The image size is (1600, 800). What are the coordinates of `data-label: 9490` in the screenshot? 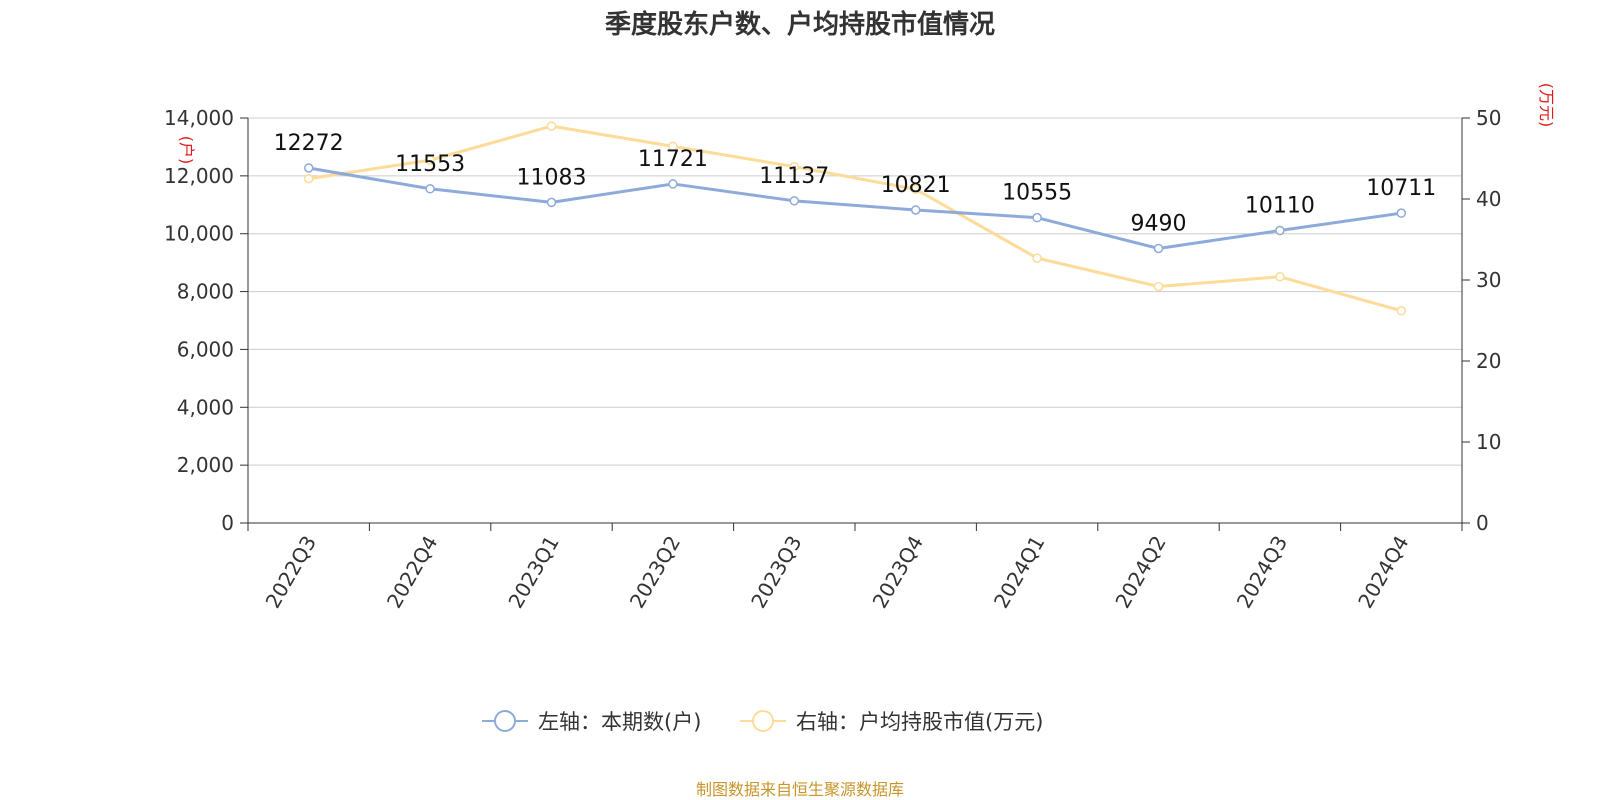 It's located at (1159, 223).